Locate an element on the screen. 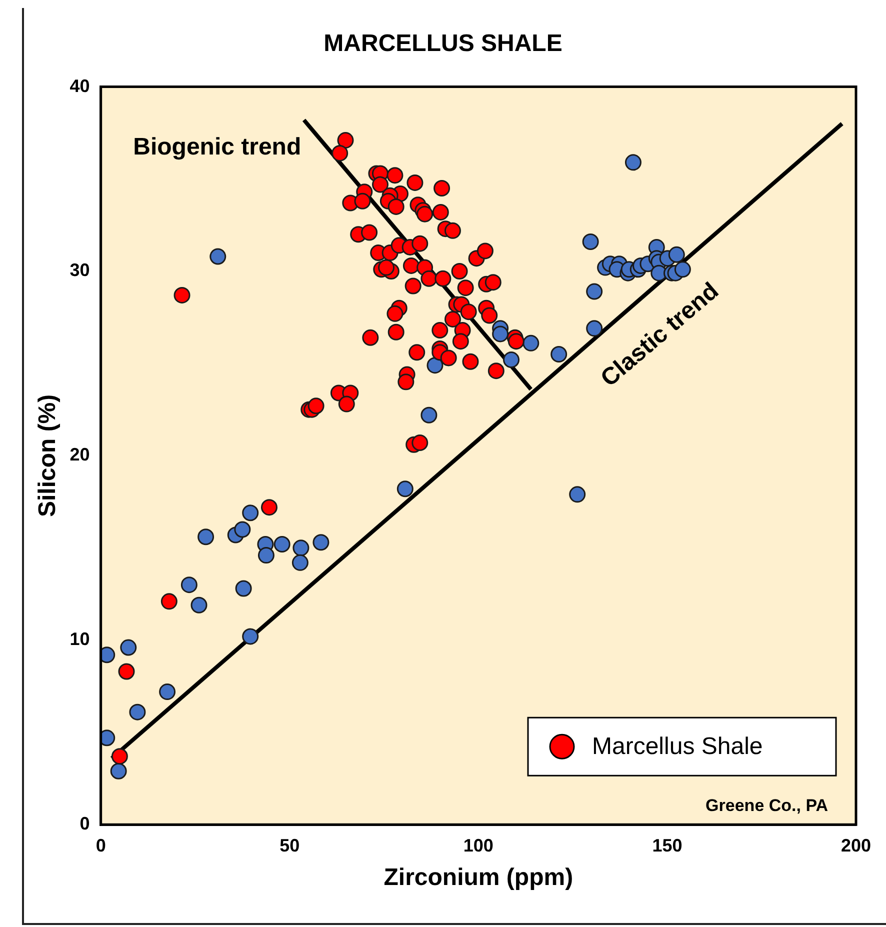  annotation: Greene Co., PA is located at coordinates (767, 805).